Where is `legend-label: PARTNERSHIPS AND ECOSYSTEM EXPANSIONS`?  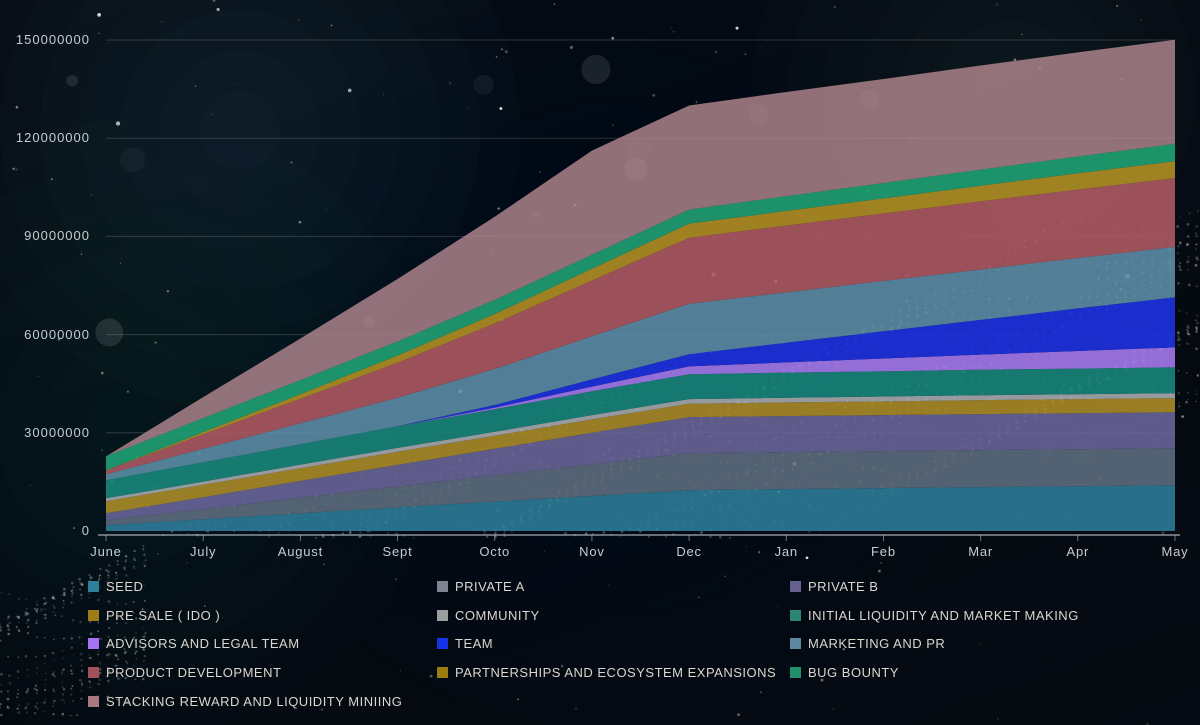
legend-label: PARTNERSHIPS AND ECOSYSTEM EXPANSIONS is located at coordinates (616, 673).